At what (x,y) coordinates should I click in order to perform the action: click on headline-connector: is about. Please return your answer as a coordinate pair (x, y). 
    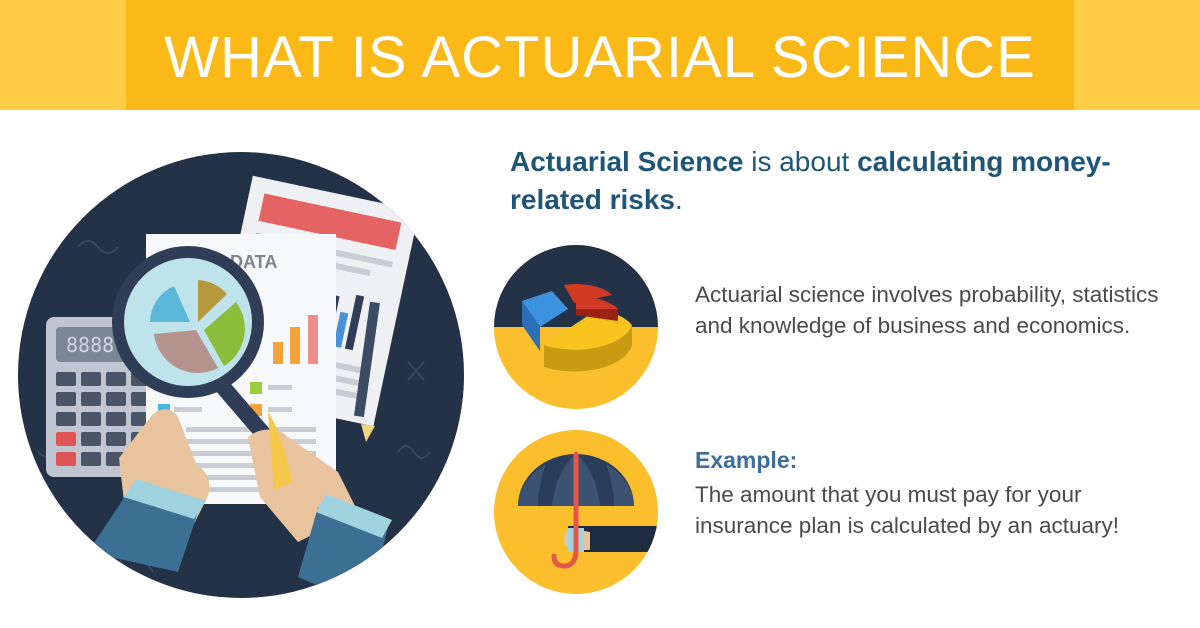
    Looking at the image, I should click on (800, 161).